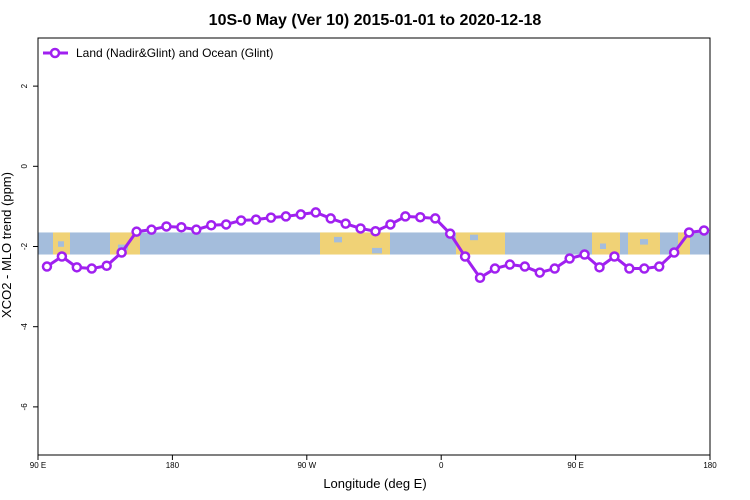 The width and height of the screenshot is (750, 500). Describe the element at coordinates (24, 327) in the screenshot. I see `y-tick-label: -4` at that location.